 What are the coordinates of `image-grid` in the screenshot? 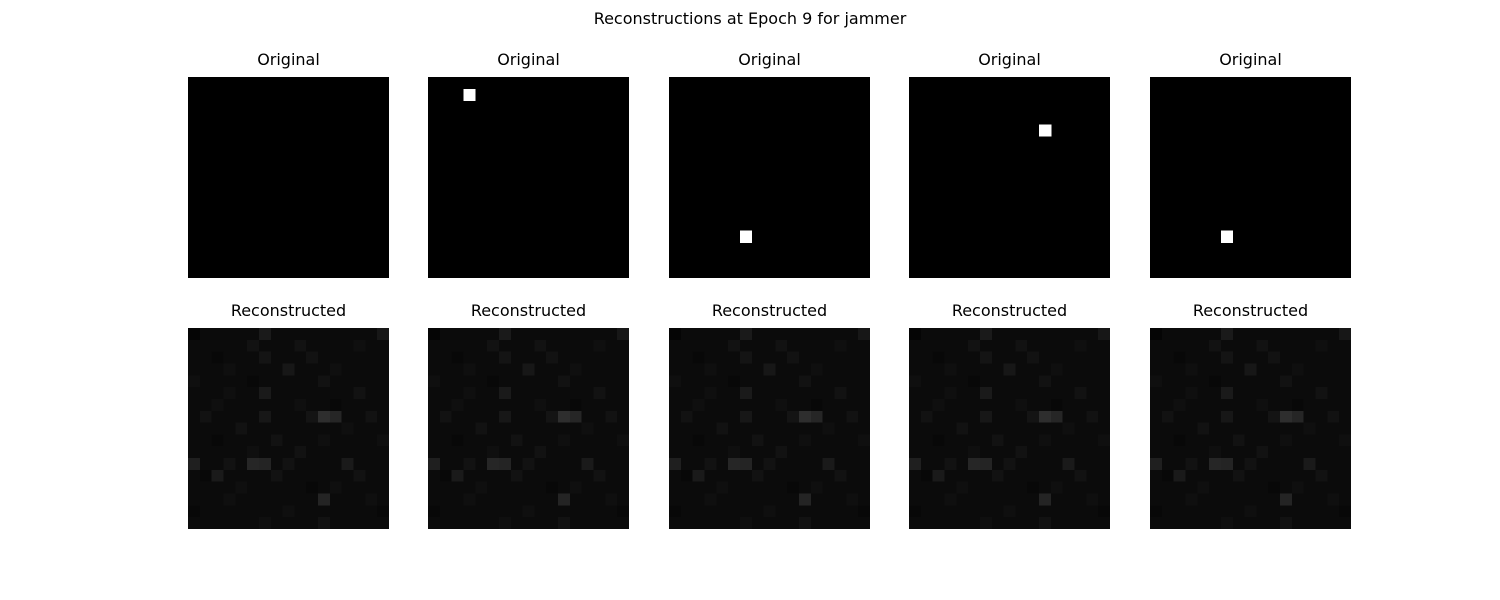 It's located at (288, 177).